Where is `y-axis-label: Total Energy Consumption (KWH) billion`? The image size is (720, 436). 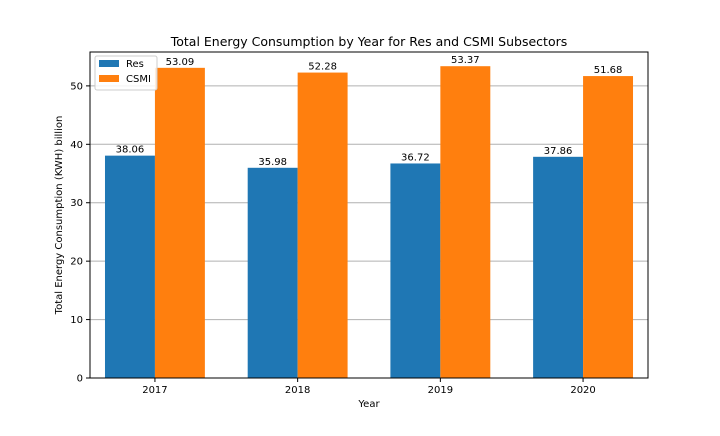 y-axis-label: Total Energy Consumption (KWH) billion is located at coordinates (59, 216).